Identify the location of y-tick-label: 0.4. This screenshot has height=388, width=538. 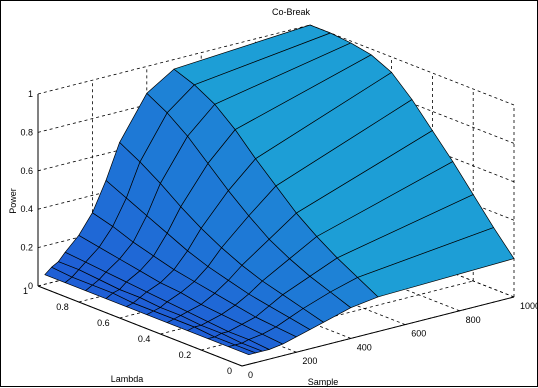
(144, 339).